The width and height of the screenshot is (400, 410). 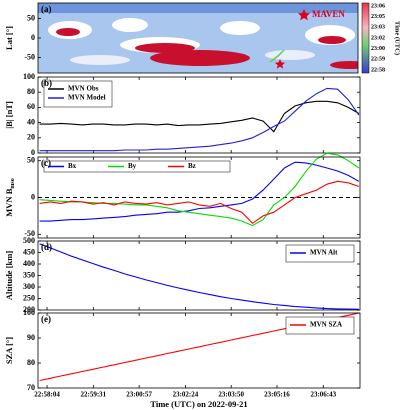 I want to click on annotation: MAVEN, so click(x=328, y=14).